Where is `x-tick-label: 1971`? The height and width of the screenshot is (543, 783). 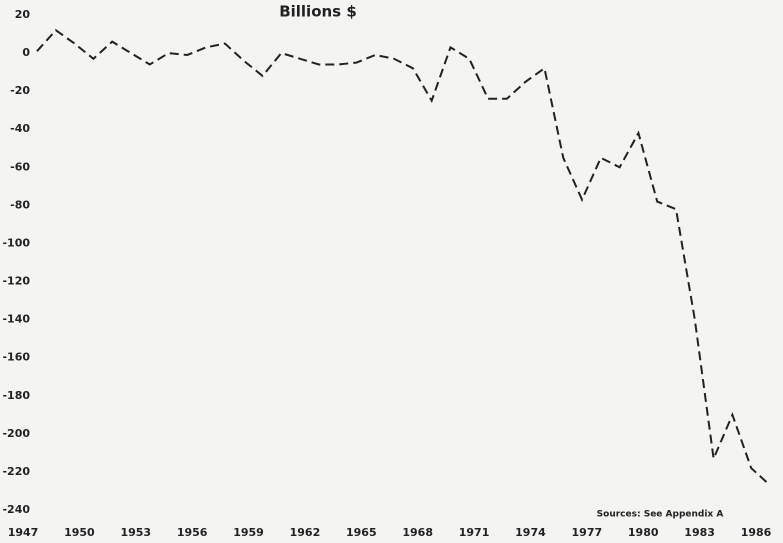 x-tick-label: 1971 is located at coordinates (474, 532).